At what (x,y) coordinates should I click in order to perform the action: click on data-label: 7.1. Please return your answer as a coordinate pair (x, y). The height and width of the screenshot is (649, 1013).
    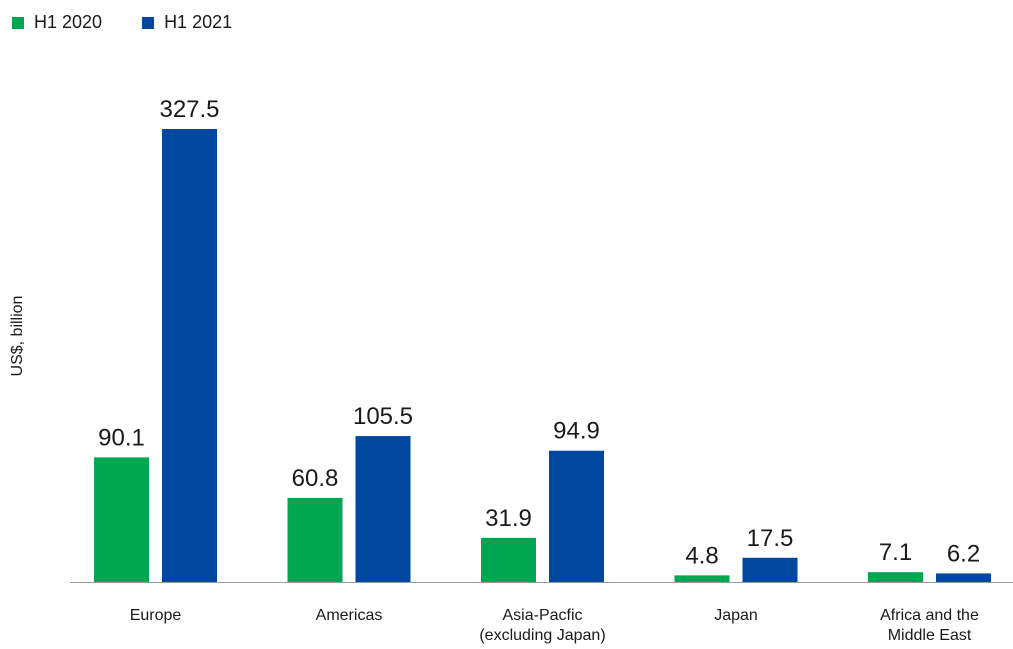
    Looking at the image, I should click on (895, 552).